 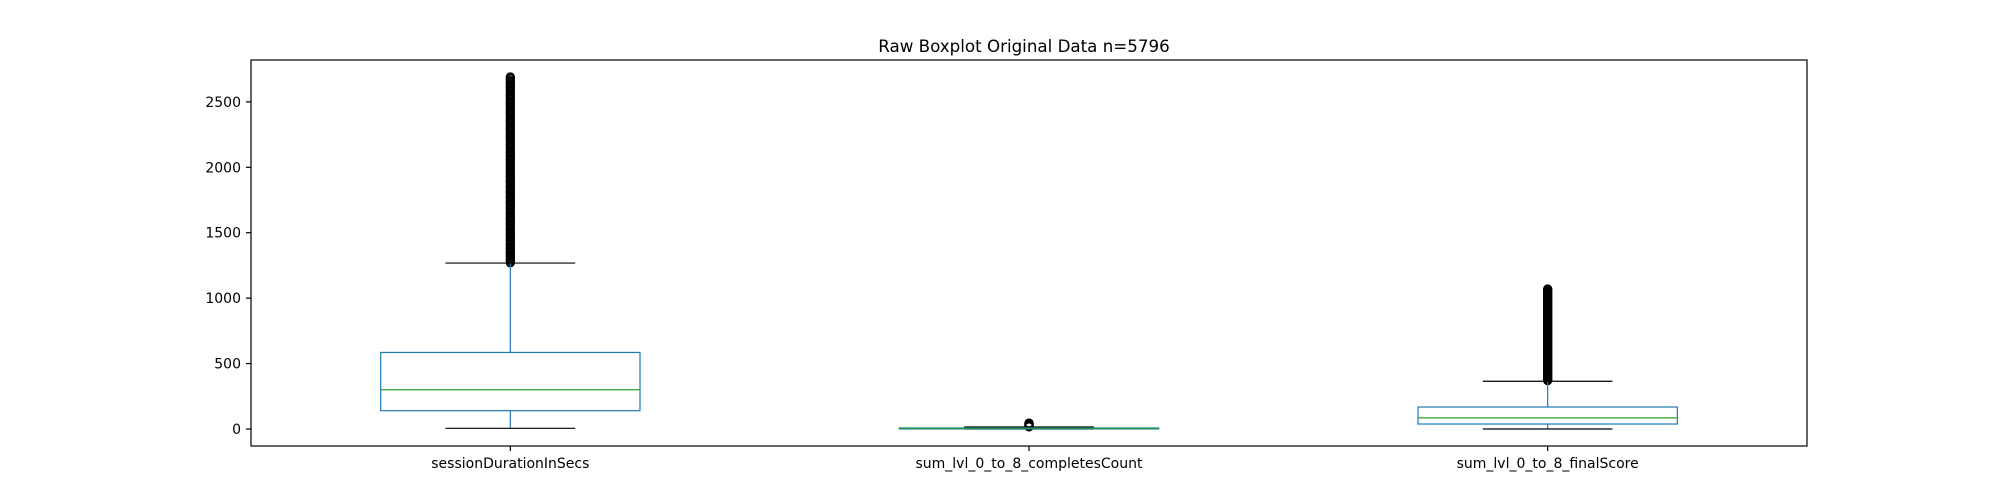 What do you see at coordinates (1548, 464) in the screenshot?
I see `x-tick-label: sum_lvl_0_to_8_finalScore` at bounding box center [1548, 464].